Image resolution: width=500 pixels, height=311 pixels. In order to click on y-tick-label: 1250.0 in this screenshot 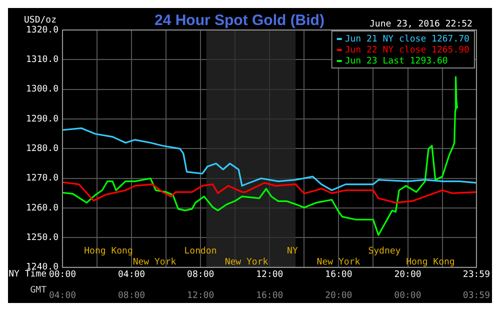, I will do `click(42, 238)`.